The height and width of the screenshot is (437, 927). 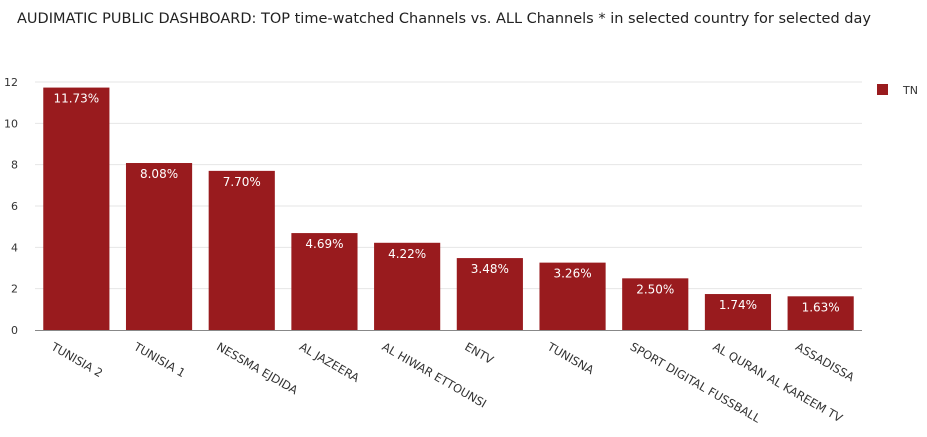 What do you see at coordinates (897, 90) in the screenshot?
I see `legend: TN` at bounding box center [897, 90].